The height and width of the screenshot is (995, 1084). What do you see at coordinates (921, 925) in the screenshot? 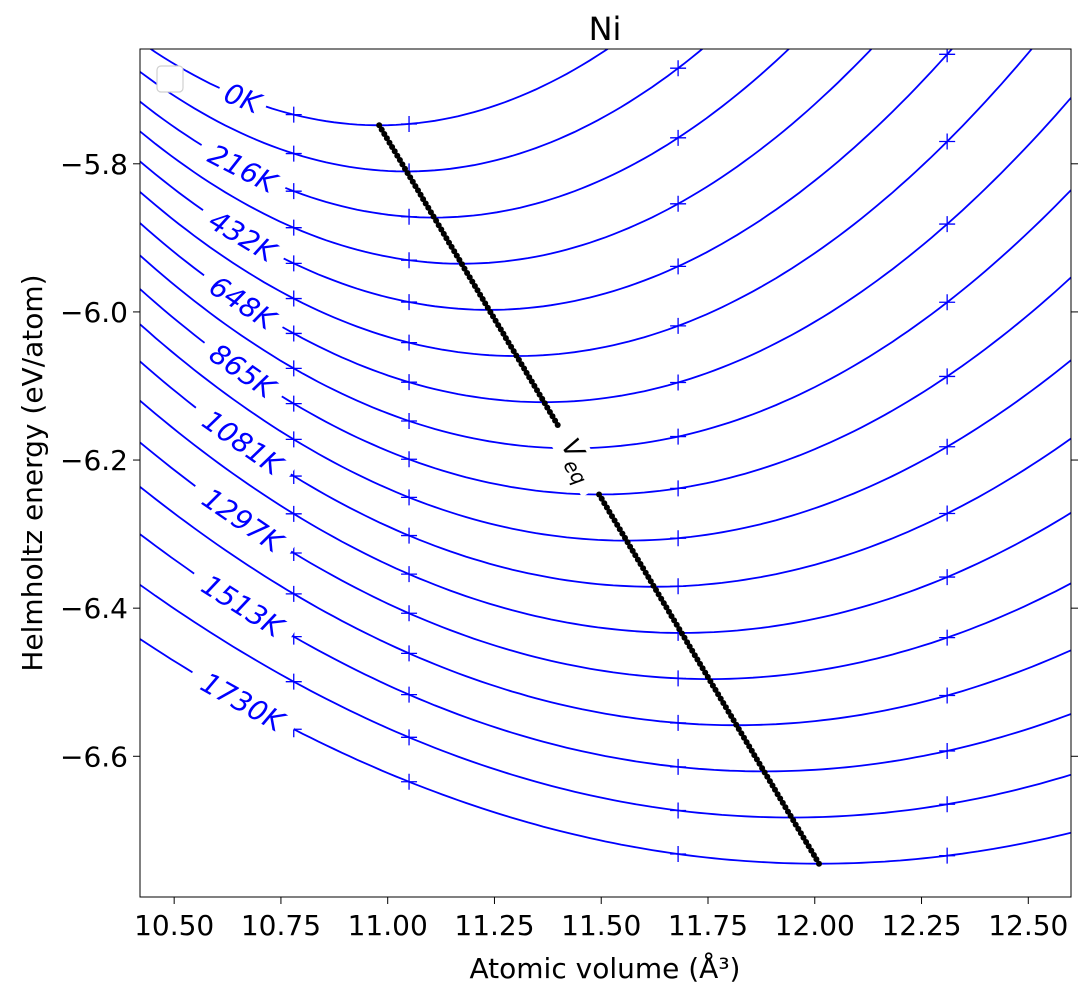
I see `x-tick-label: 12.25` at bounding box center [921, 925].